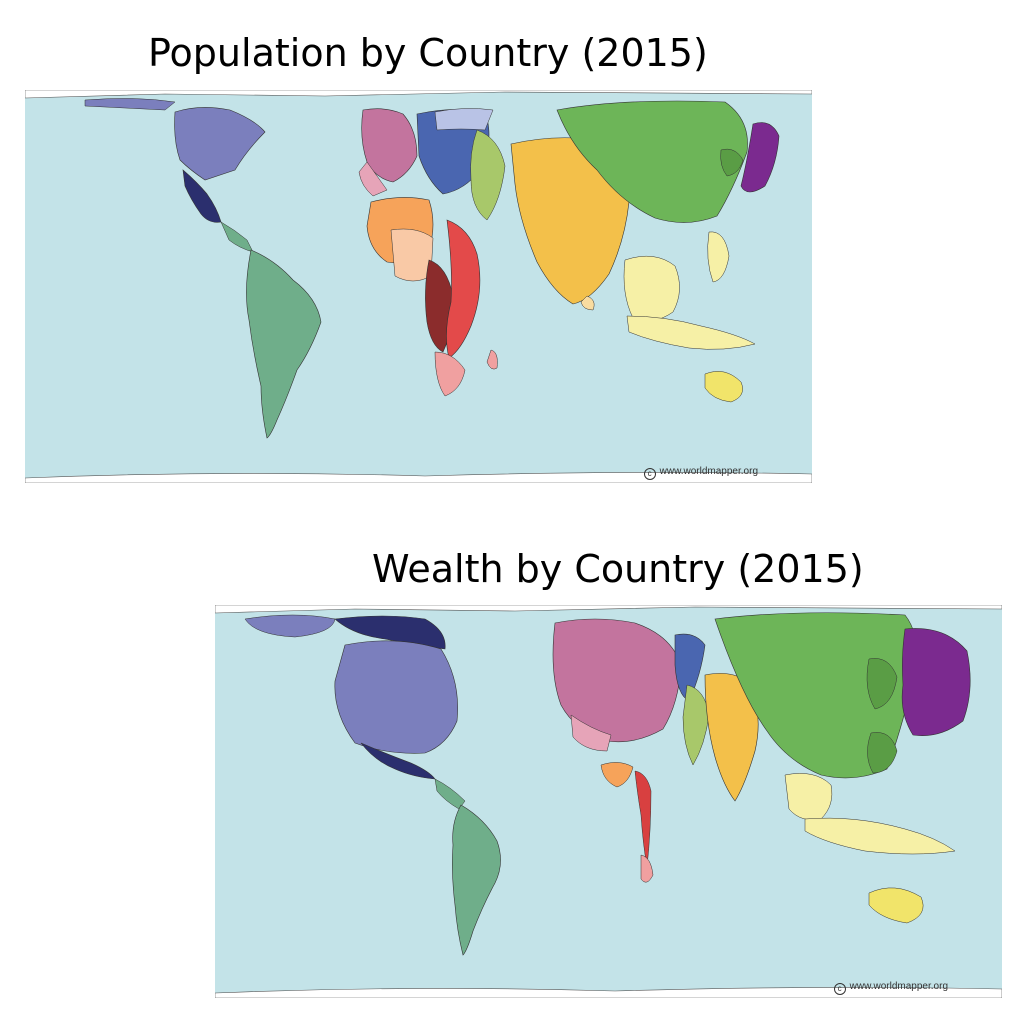  What do you see at coordinates (463, 289) in the screenshot?
I see `africa-east` at bounding box center [463, 289].